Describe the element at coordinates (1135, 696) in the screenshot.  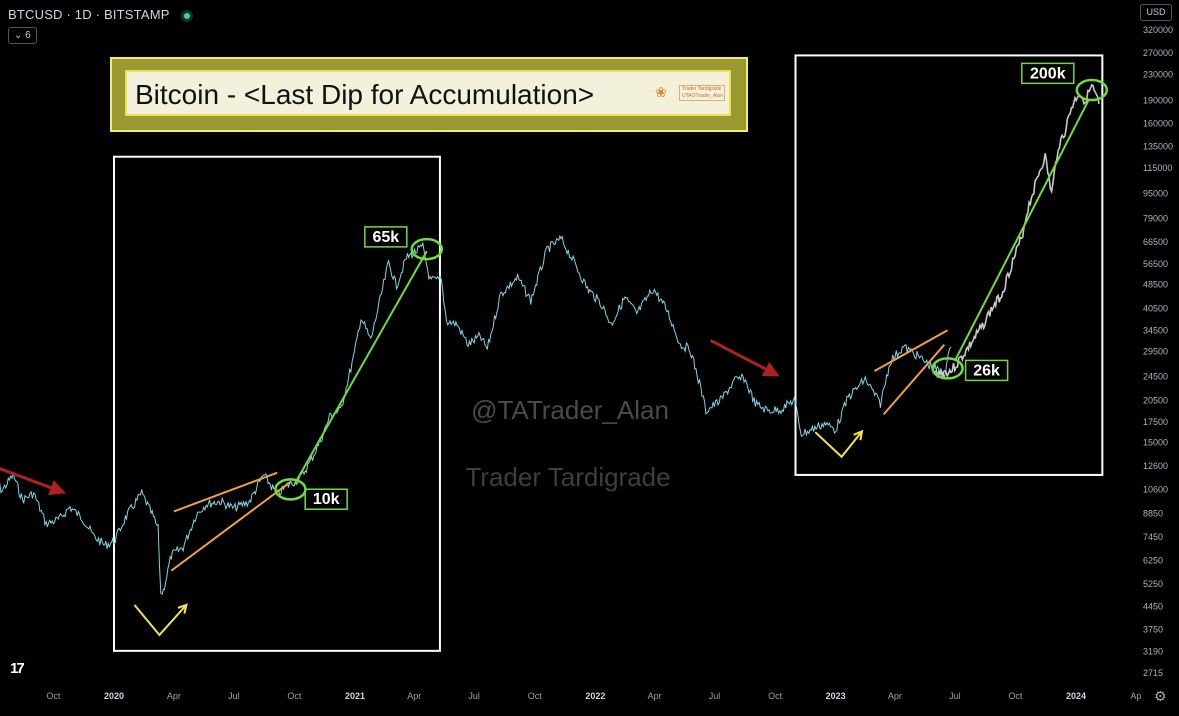
I see `x-tick-label: Ap` at that location.